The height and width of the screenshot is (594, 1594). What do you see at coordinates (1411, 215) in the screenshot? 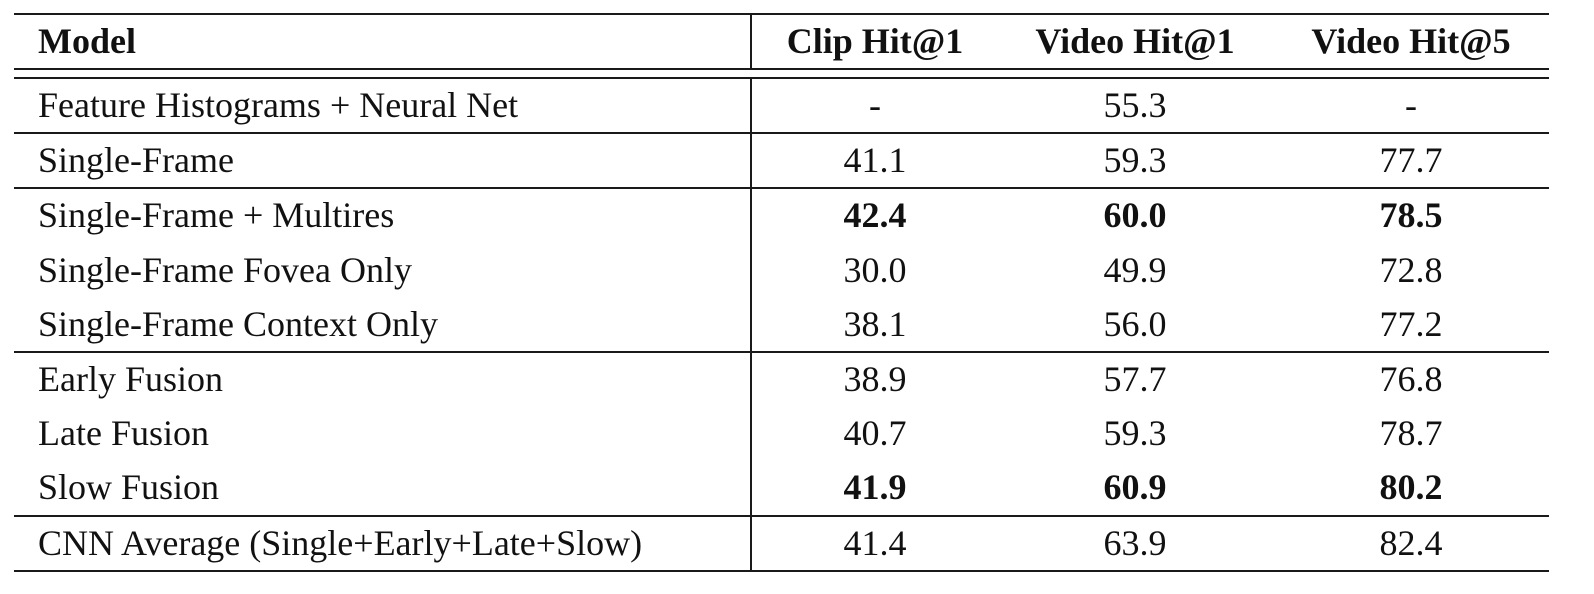
I see `cell-video-hit5: 78.5` at bounding box center [1411, 215].